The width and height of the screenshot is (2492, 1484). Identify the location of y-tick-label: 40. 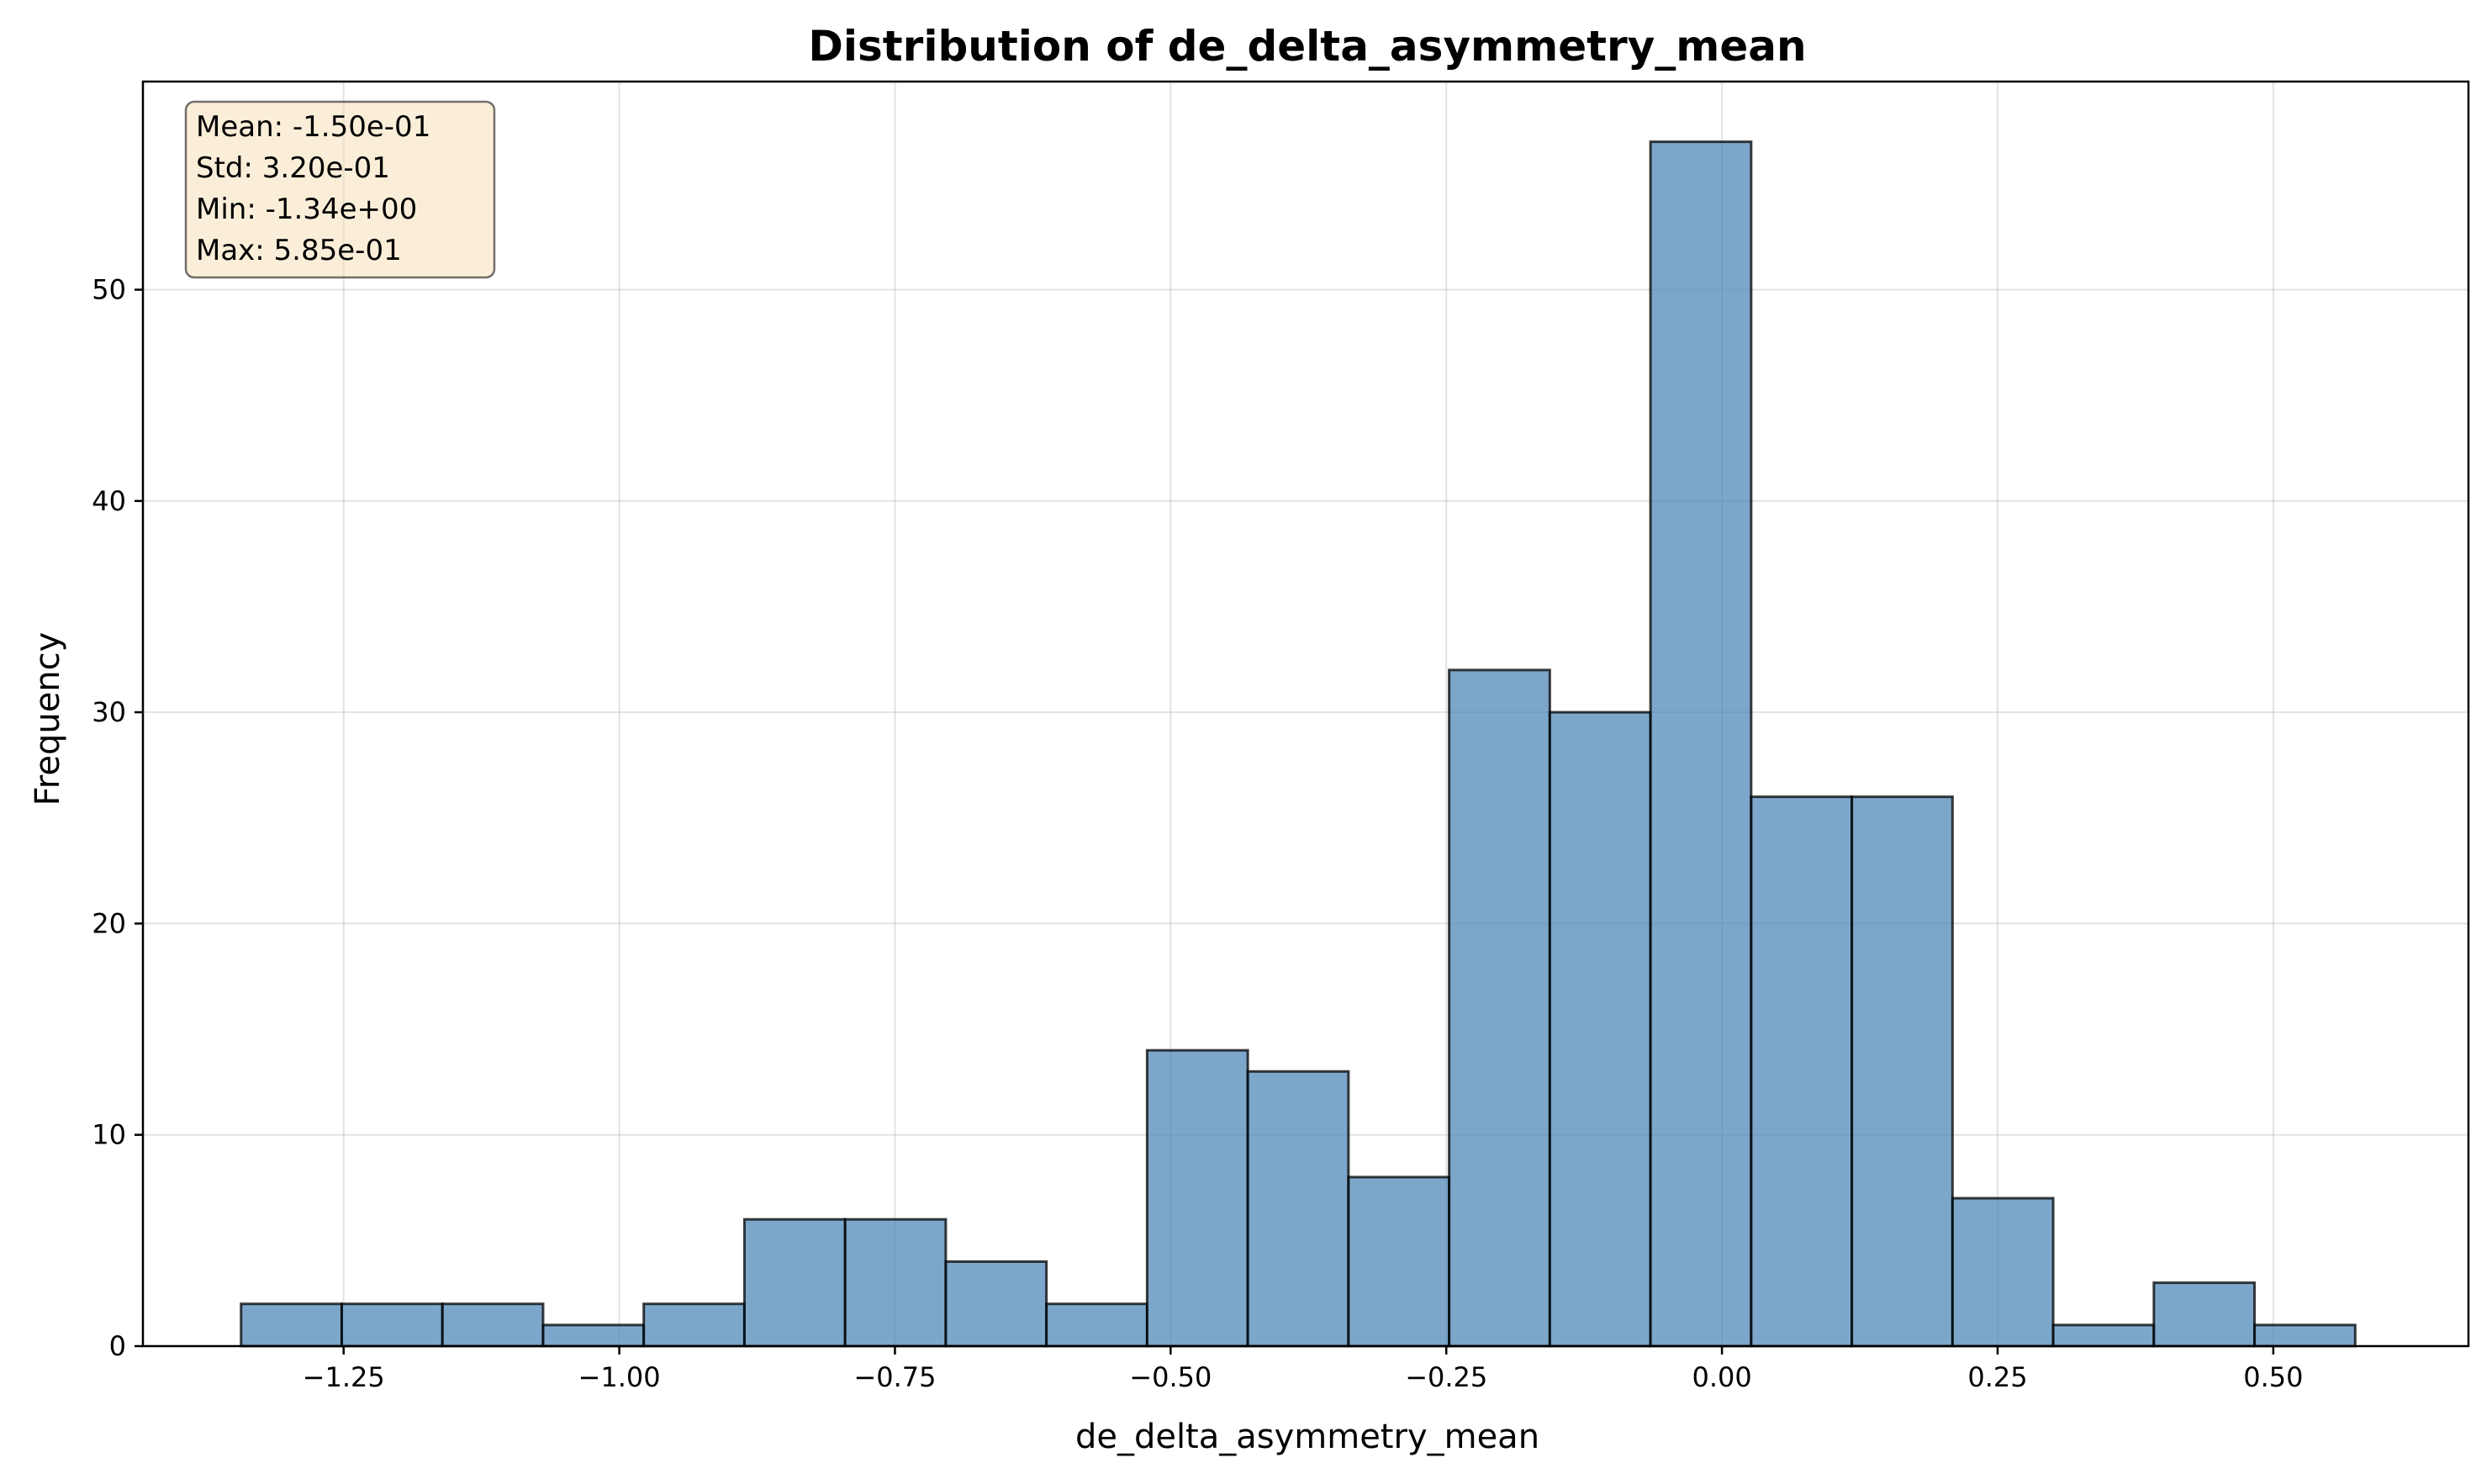
(109, 501).